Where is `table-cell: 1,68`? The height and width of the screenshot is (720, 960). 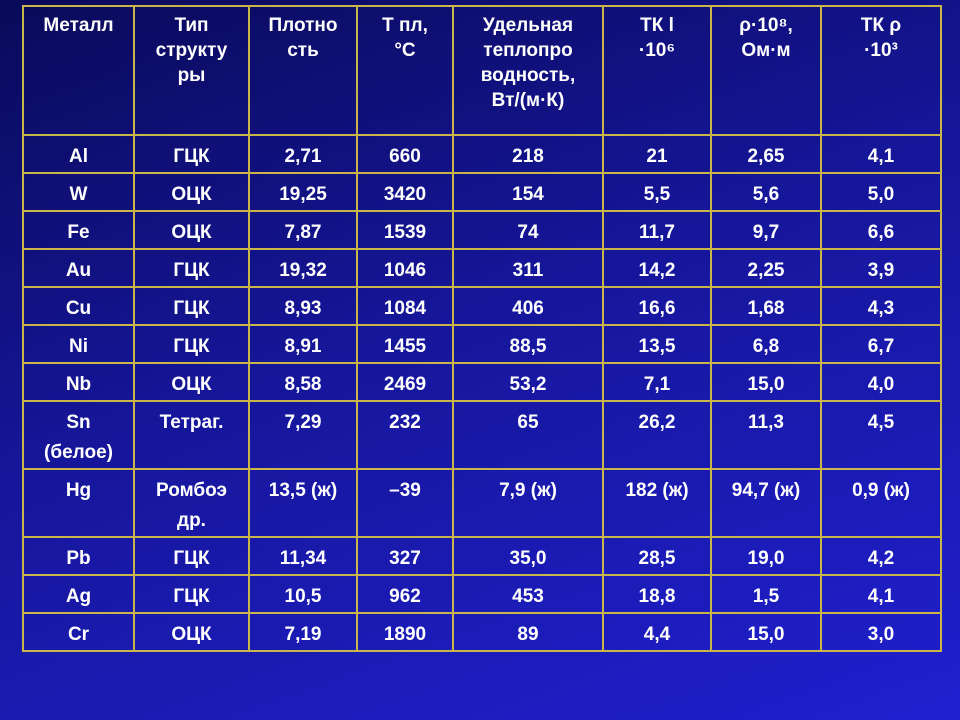 table-cell: 1,68 is located at coordinates (766, 306).